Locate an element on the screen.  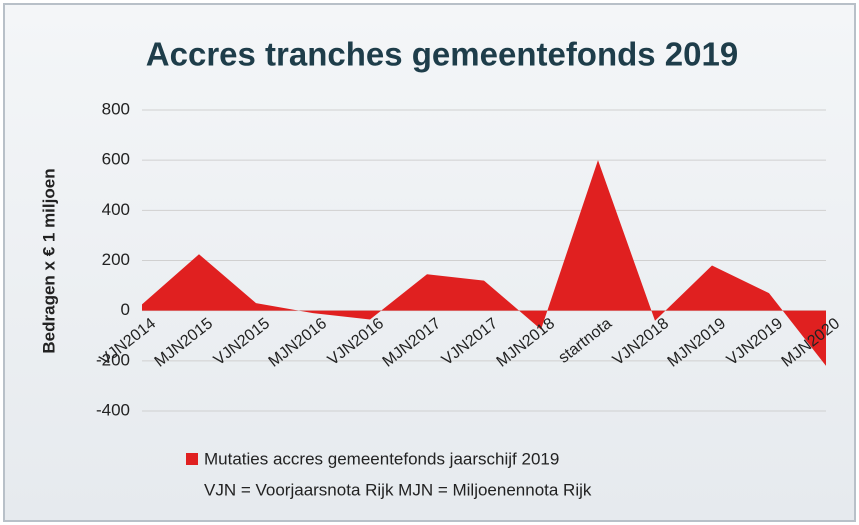
chart-title: Accres tranches gemeentefonds 2019 is located at coordinates (442, 54).